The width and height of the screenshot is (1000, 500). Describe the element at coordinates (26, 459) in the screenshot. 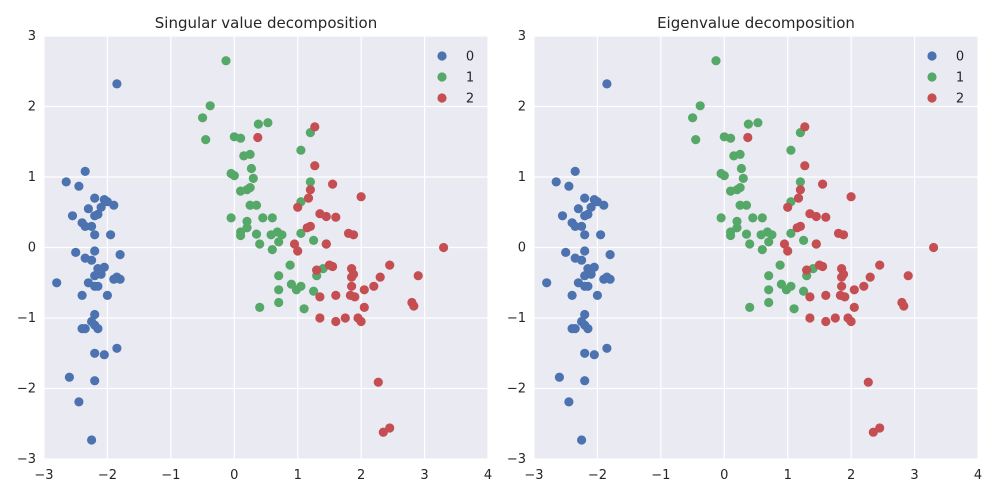

I see `y-tick-label: −3` at that location.